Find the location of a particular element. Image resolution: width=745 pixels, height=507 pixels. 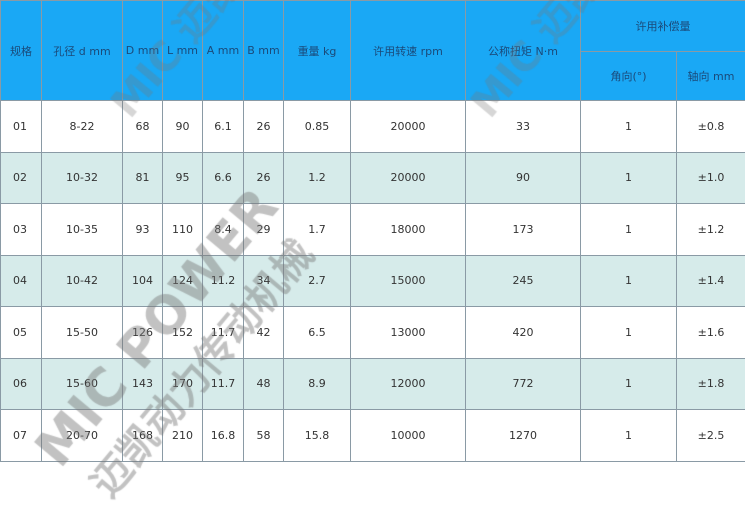

table-cell: 143 is located at coordinates (142, 383).